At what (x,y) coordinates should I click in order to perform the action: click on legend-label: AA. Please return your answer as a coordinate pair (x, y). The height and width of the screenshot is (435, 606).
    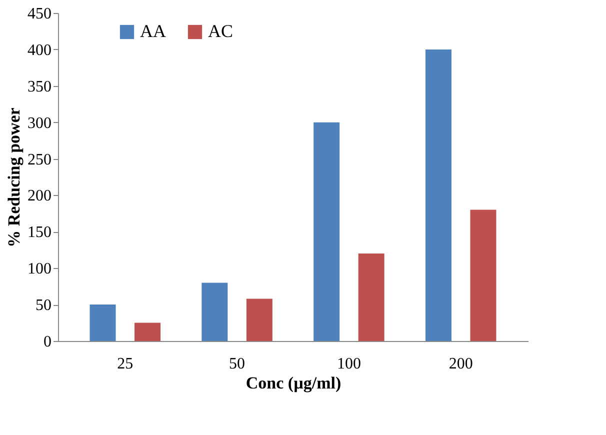
    Looking at the image, I should click on (153, 31).